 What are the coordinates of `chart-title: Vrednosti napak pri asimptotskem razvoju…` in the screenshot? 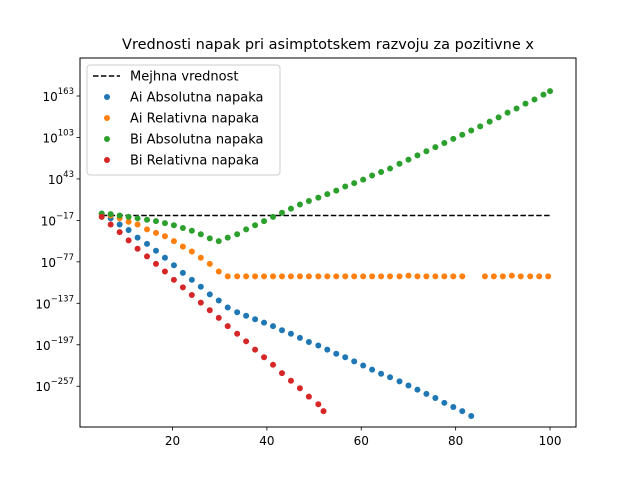 It's located at (328, 45).